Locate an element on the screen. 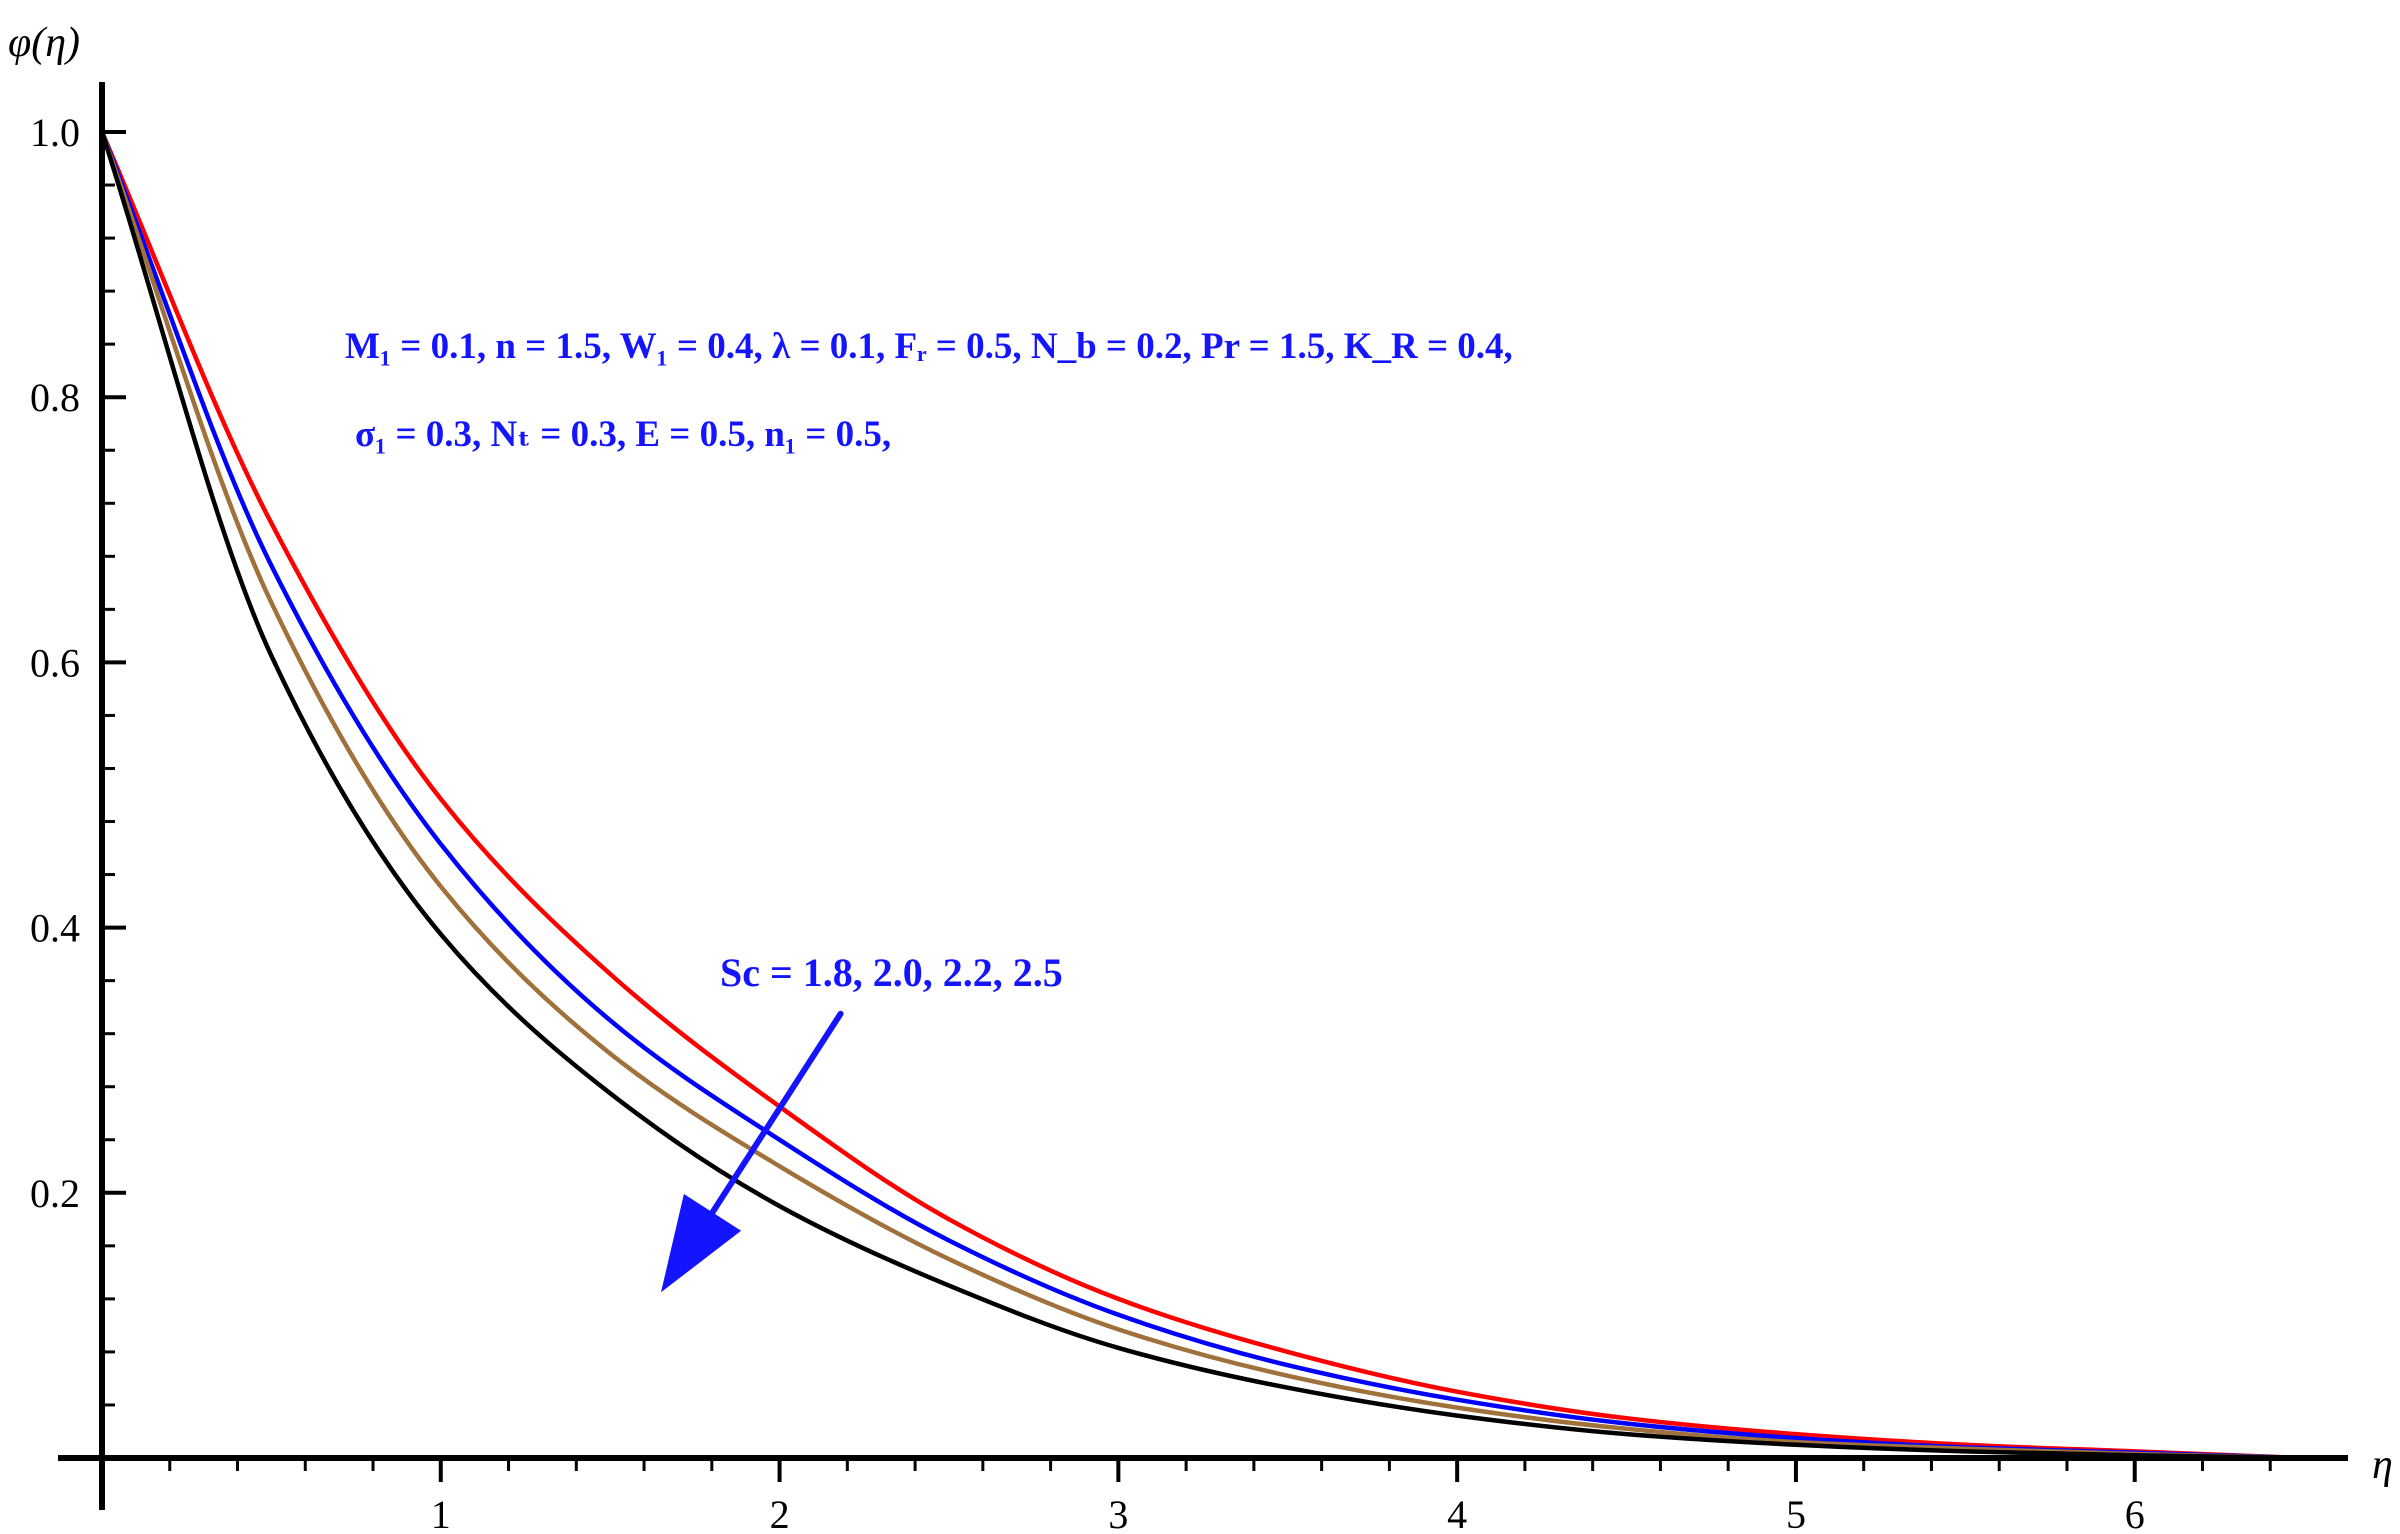 This screenshot has height=1534, width=2400. x-tick-label: 5 is located at coordinates (1796, 1513).